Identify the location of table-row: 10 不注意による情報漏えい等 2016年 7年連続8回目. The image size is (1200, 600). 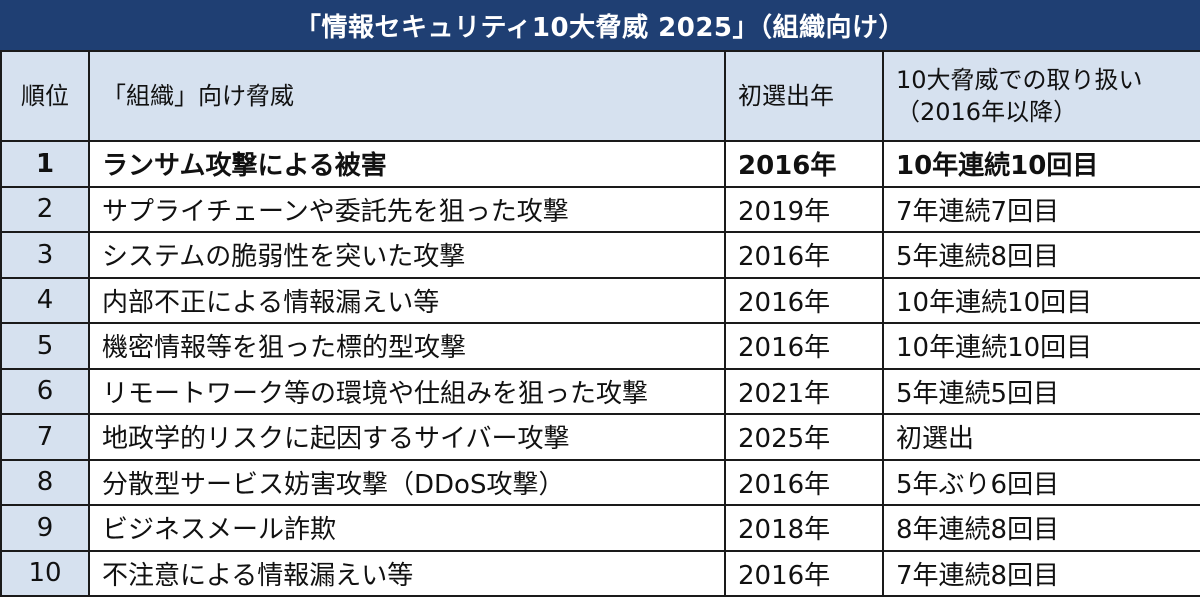
(600, 573).